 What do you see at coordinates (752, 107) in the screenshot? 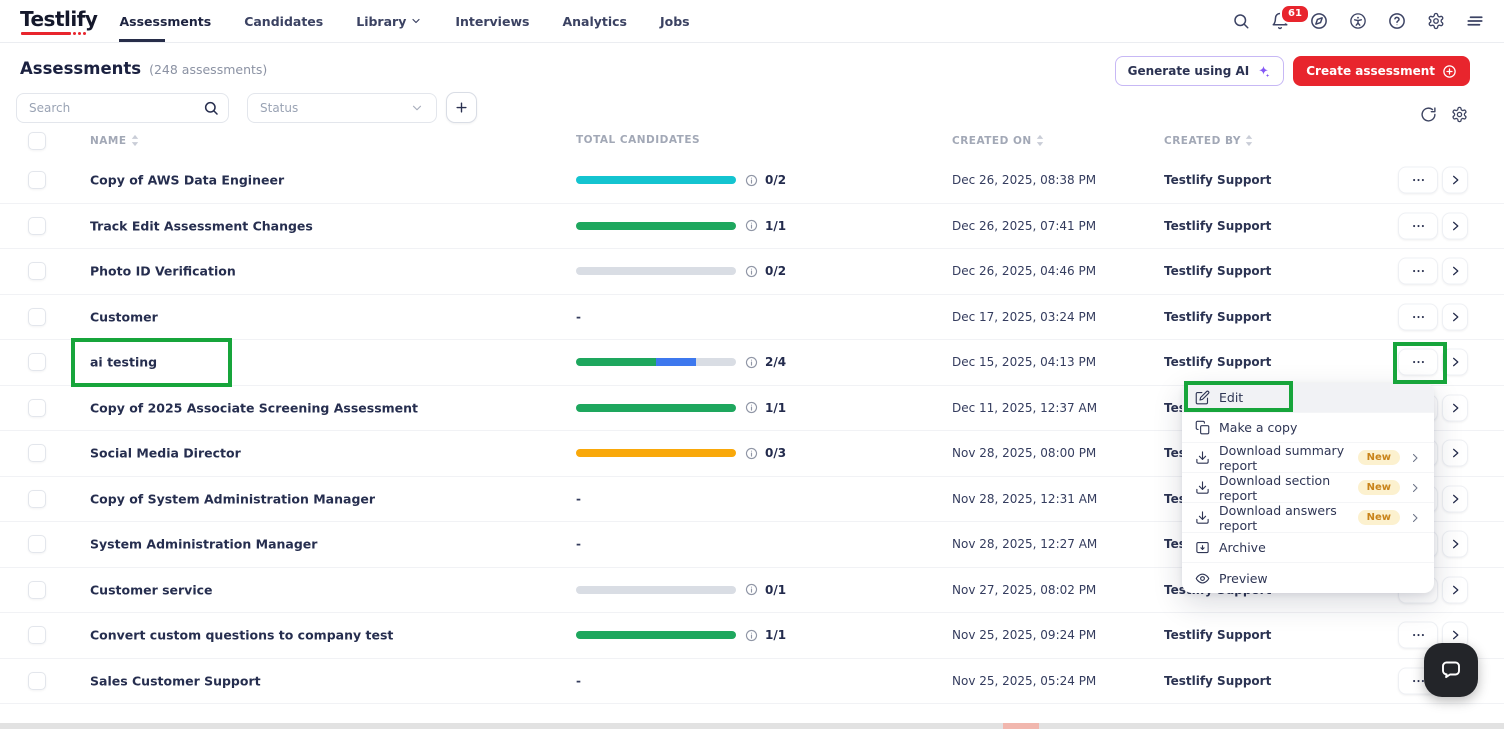
I see `filter-bar: Status` at bounding box center [752, 107].